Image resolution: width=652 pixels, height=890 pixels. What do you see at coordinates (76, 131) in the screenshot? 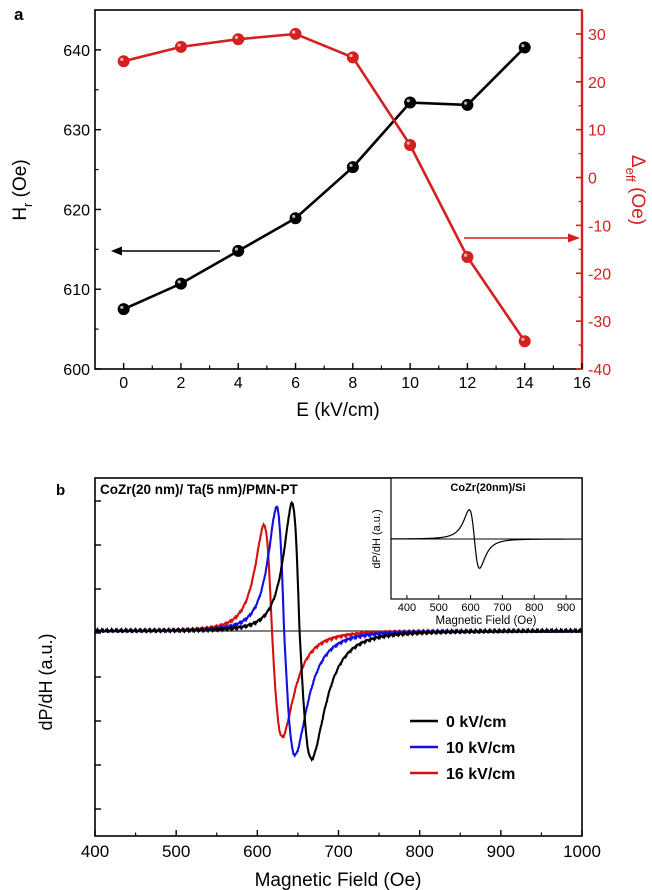
I see `left-tick-label: 630` at bounding box center [76, 131].